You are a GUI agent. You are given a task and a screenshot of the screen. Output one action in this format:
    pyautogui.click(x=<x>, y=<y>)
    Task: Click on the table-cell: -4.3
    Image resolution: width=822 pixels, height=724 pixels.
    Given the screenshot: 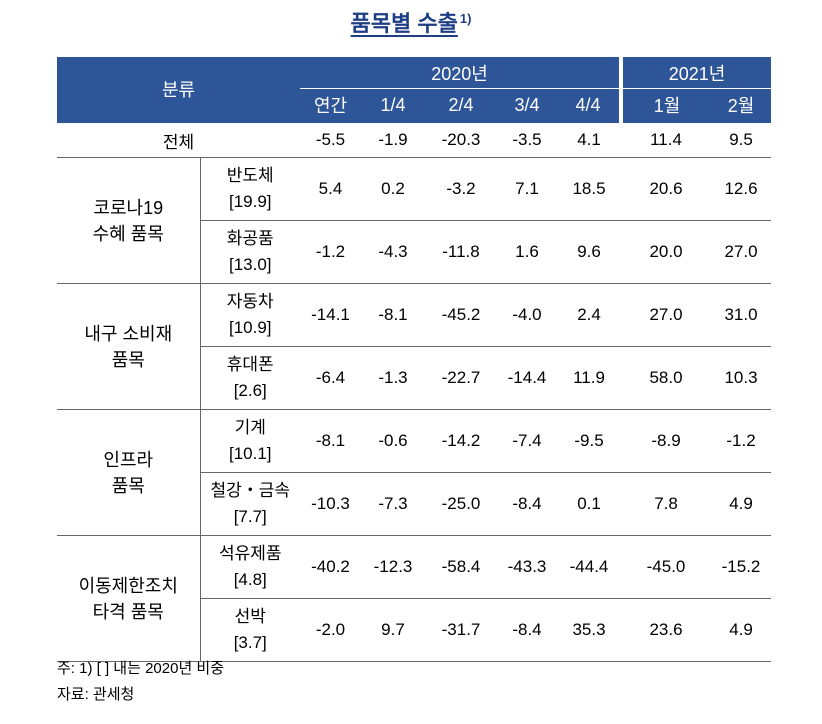 What is the action you would take?
    pyautogui.click(x=393, y=252)
    